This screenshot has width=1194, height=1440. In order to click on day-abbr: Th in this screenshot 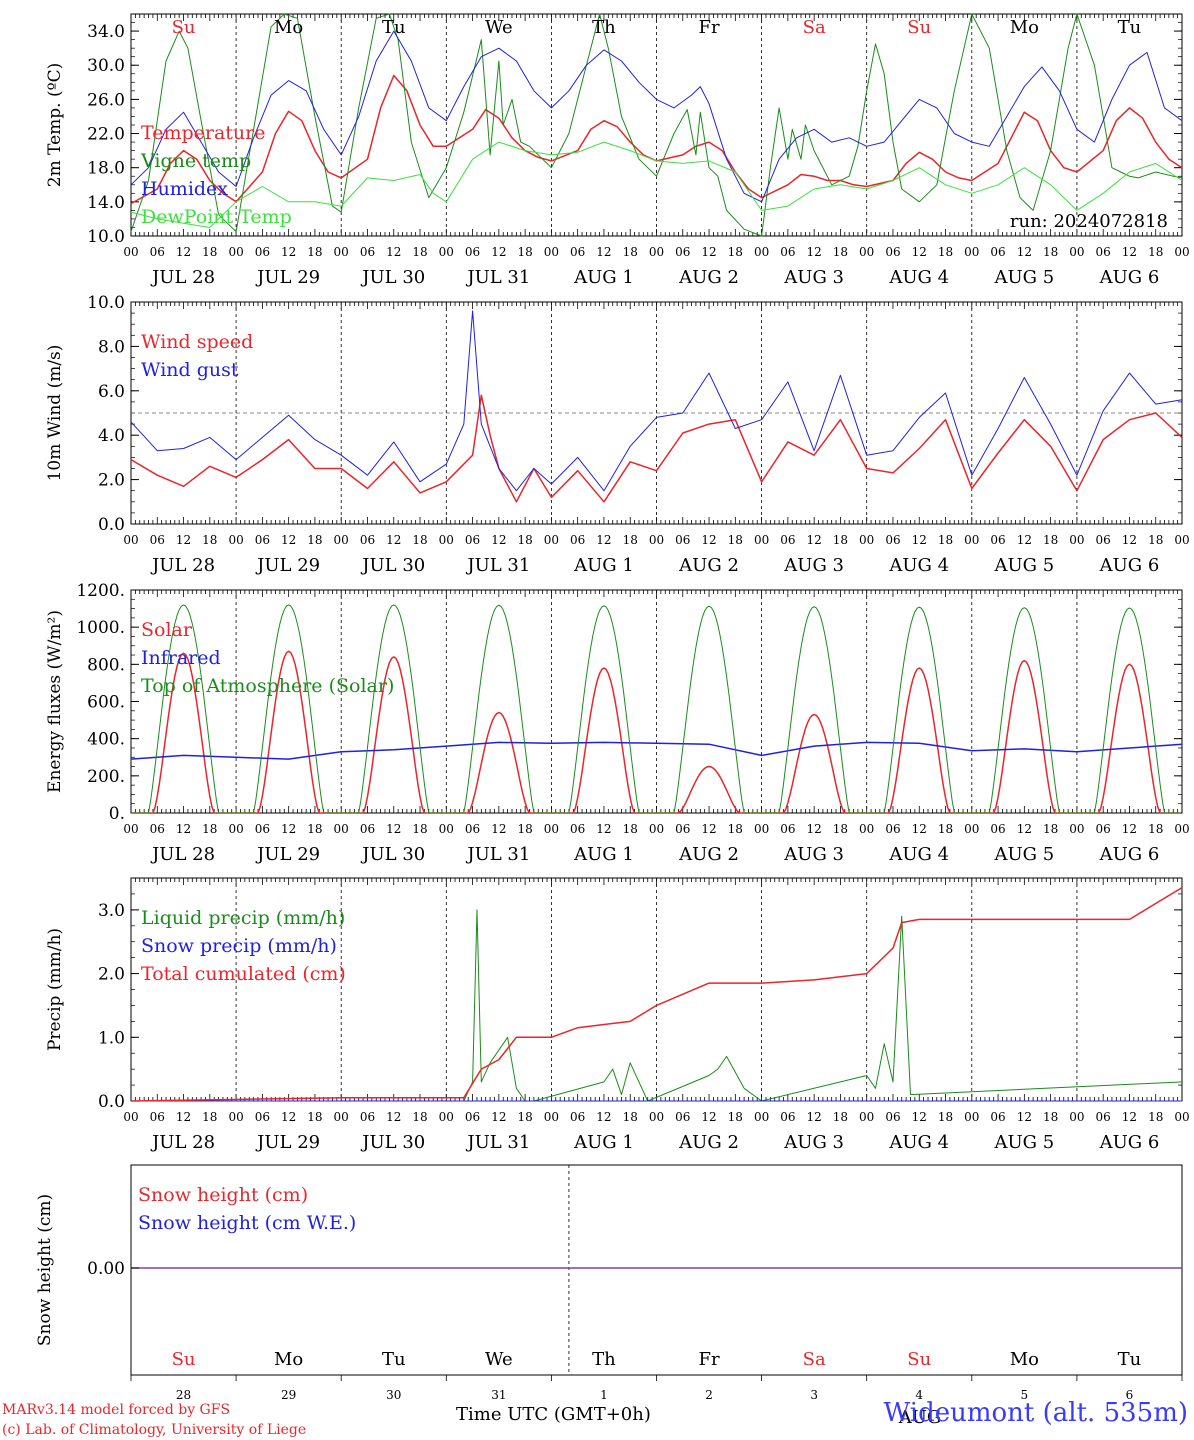, I will do `click(604, 1359)`.